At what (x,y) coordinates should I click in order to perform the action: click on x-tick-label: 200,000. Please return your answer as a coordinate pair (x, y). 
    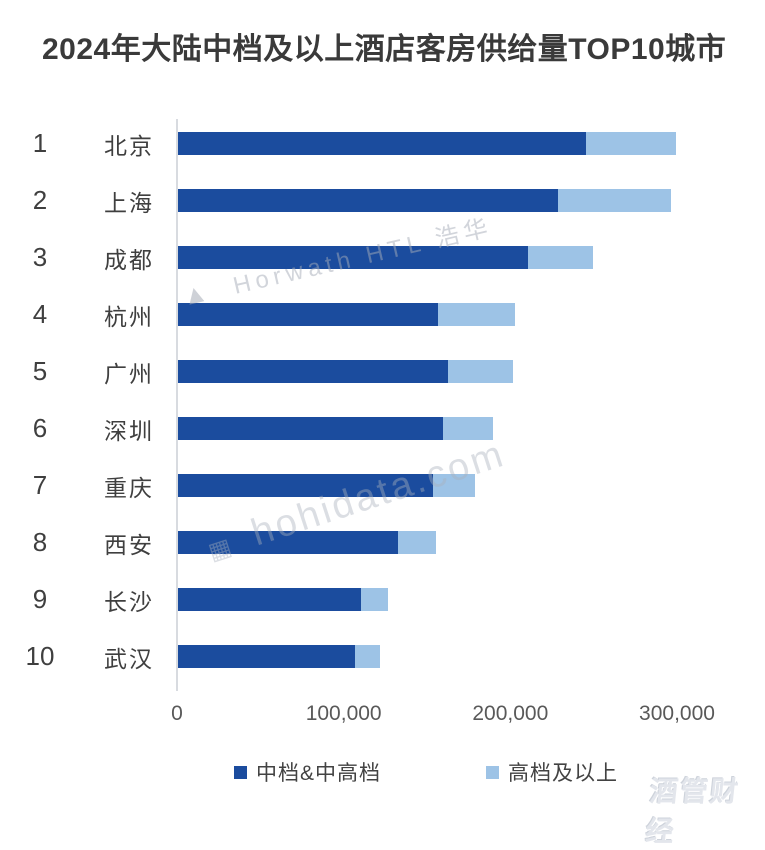
    Looking at the image, I should click on (510, 713).